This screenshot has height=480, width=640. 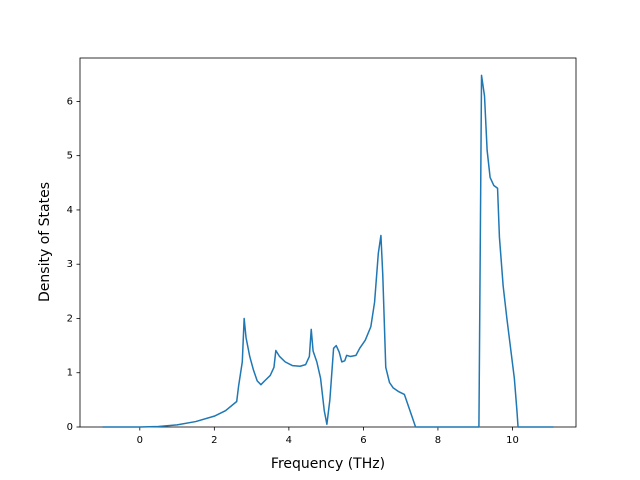 I want to click on x-tick-label: 2, so click(x=214, y=440).